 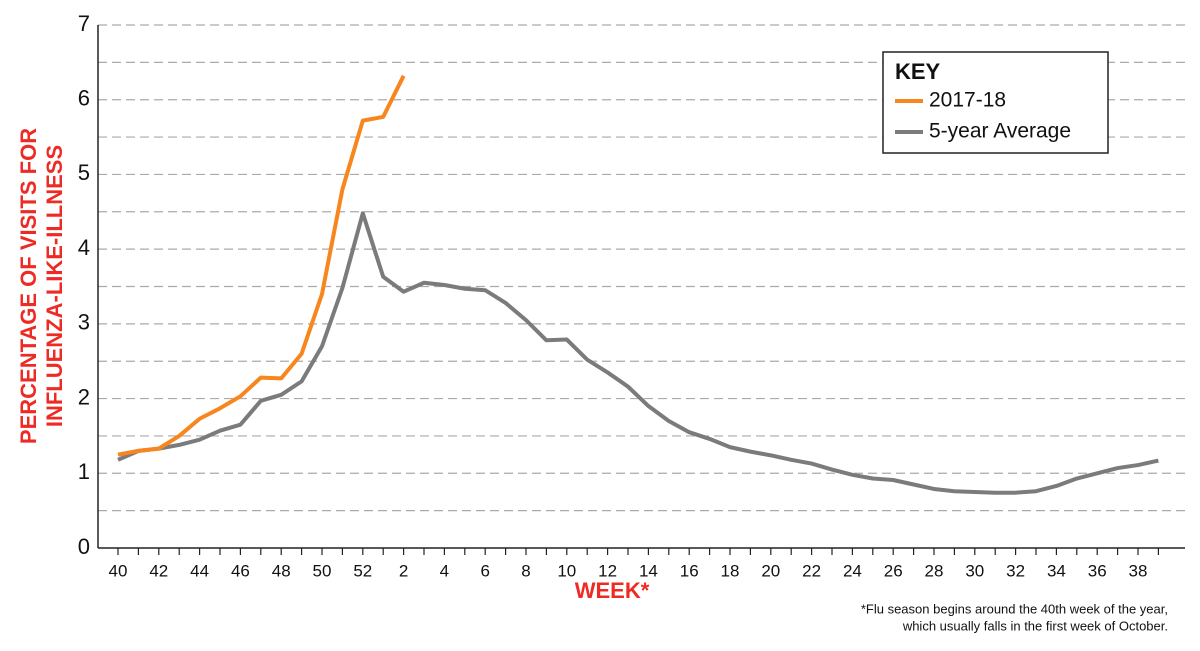 I want to click on x-tick-label: 26, so click(x=893, y=570).